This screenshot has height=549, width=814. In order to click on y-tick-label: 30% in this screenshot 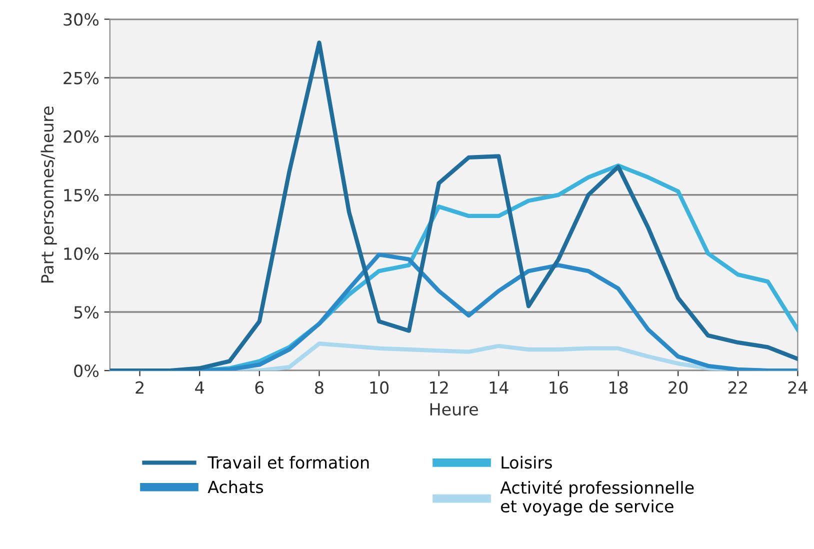, I will do `click(81, 19)`.